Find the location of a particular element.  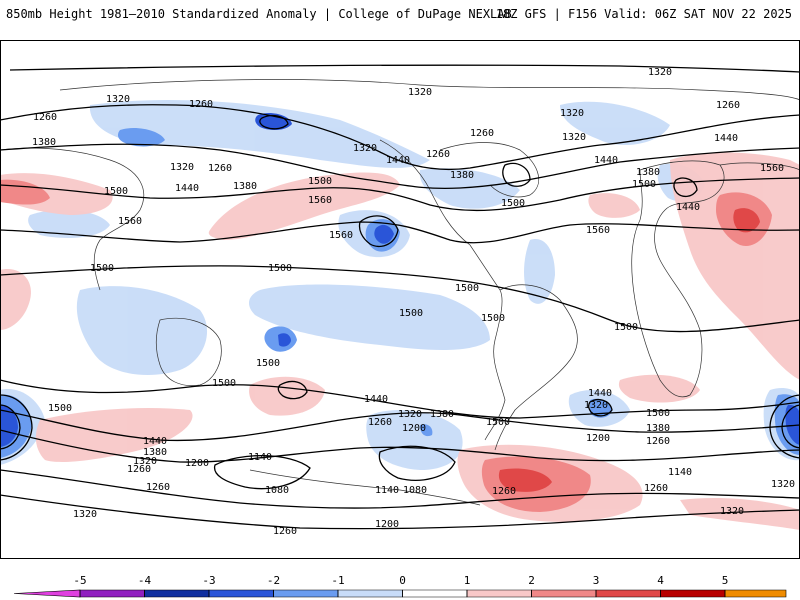

colorbar-tick-label: -1 is located at coordinates (337, 580).